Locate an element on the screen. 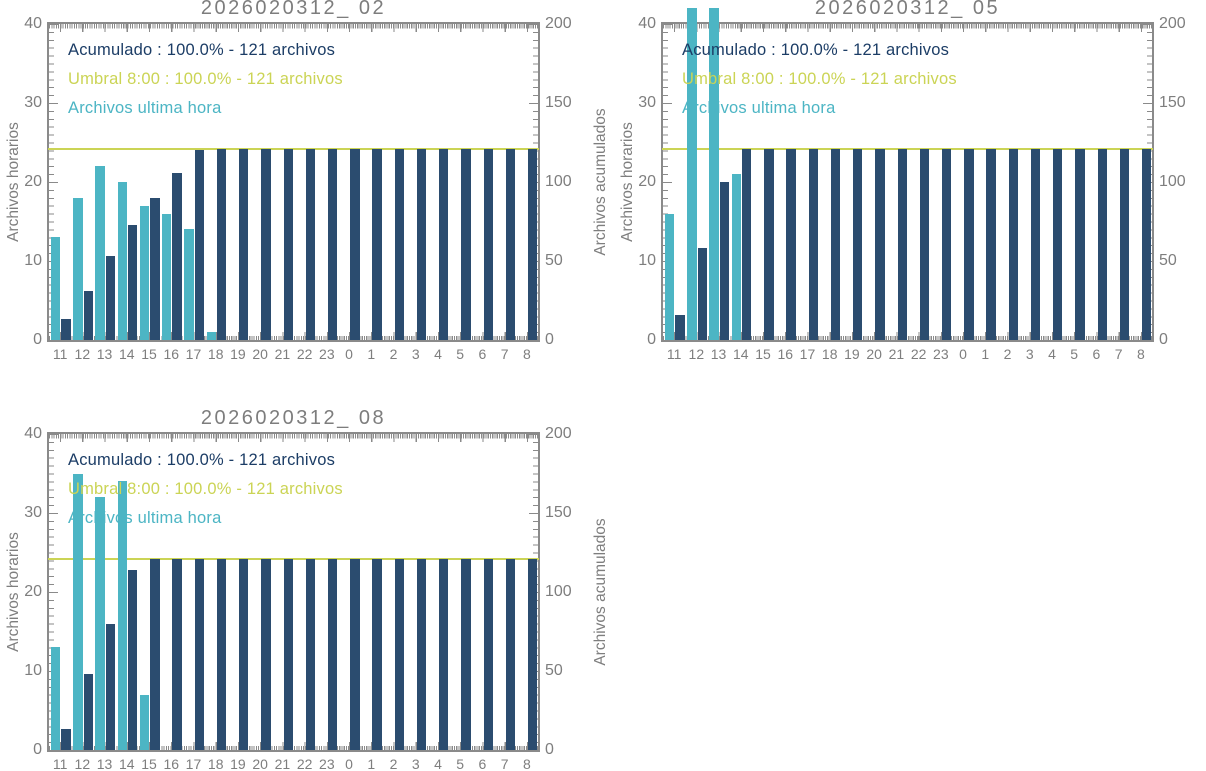  x-axis-tick-label: 0 is located at coordinates (349, 763).